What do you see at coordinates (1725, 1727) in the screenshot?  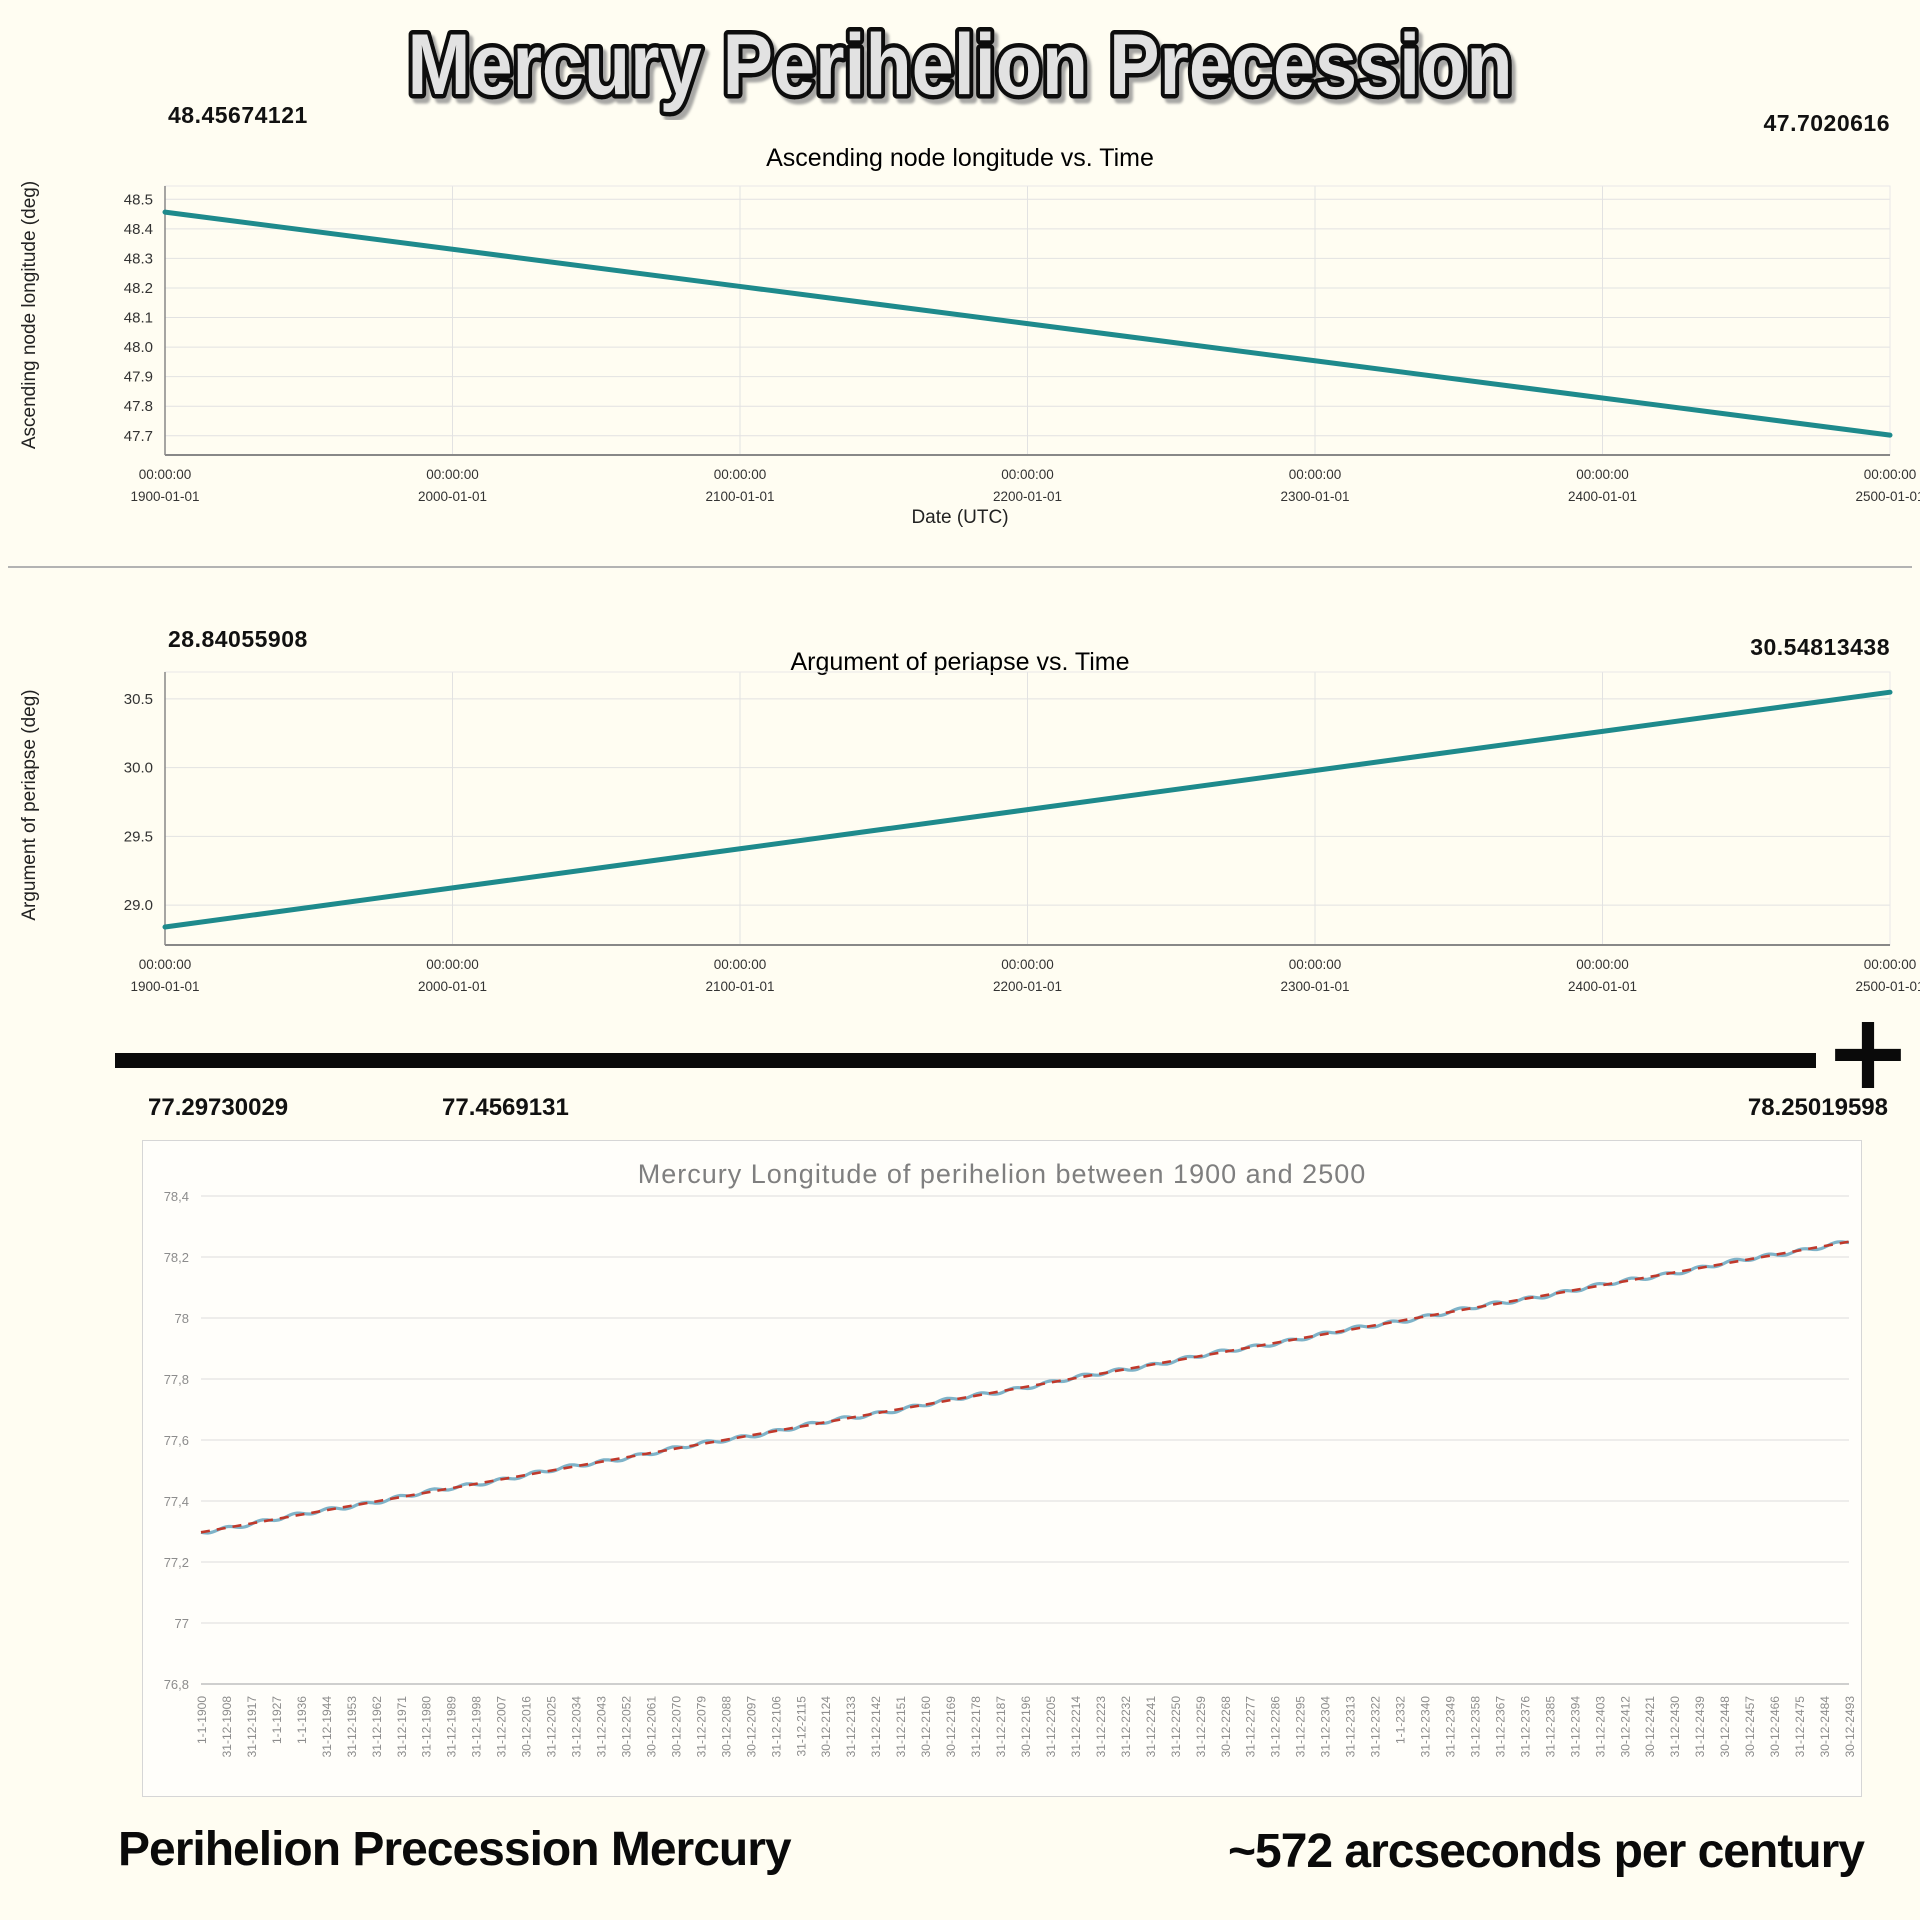 I see `svg-text: 30-12-2448` at bounding box center [1725, 1727].